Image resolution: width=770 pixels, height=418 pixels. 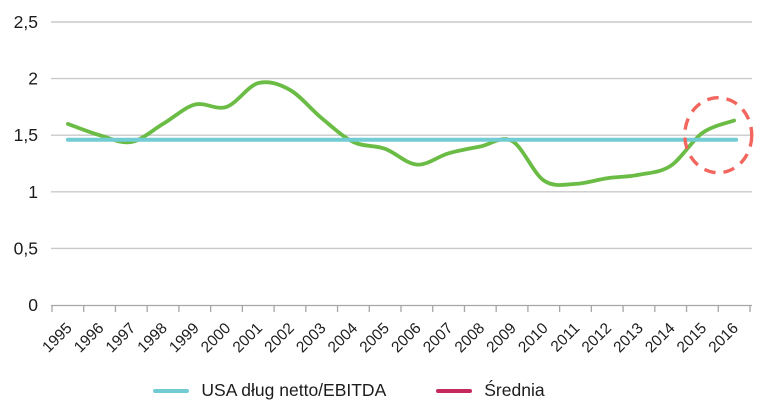 What do you see at coordinates (33, 79) in the screenshot?
I see `y-tick-label: 2` at bounding box center [33, 79].